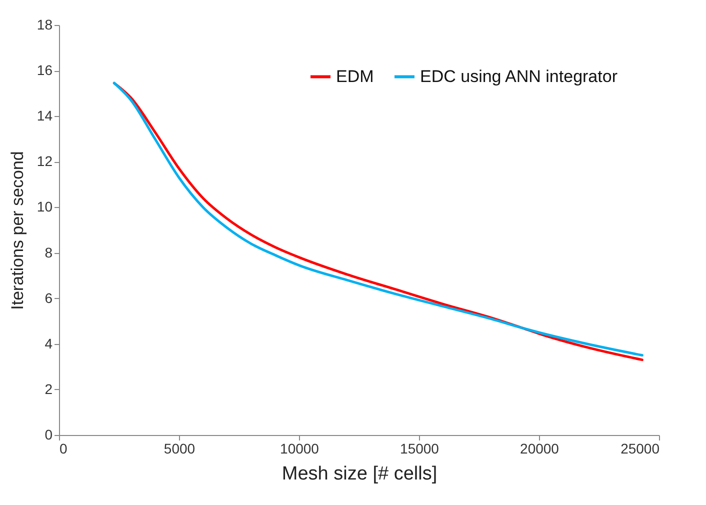 Image resolution: width=706 pixels, height=505 pixels. Describe the element at coordinates (420, 448) in the screenshot. I see `x-tick-label: 15000` at that location.